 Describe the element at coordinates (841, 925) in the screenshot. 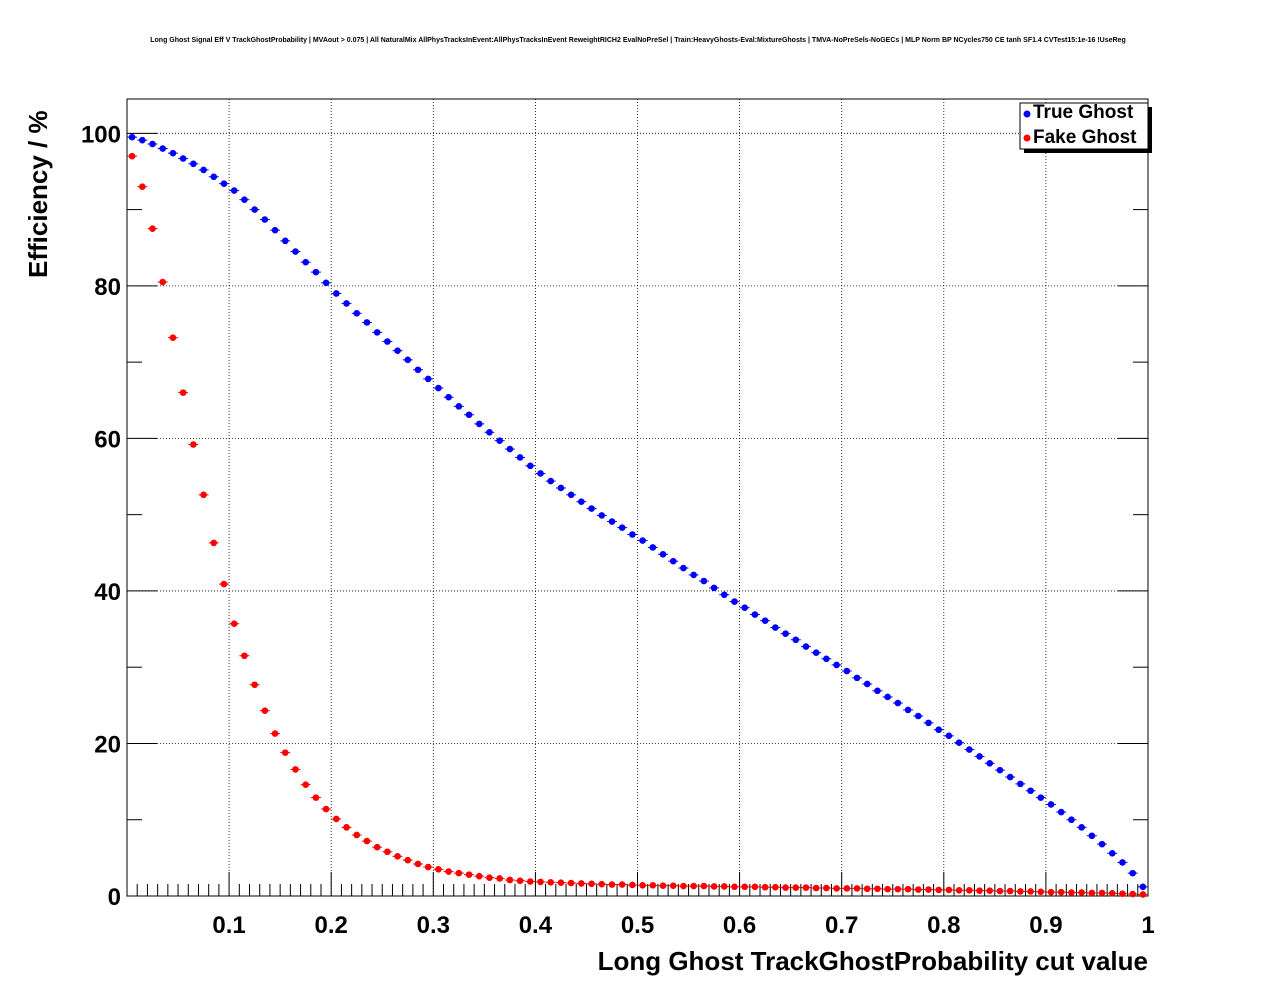

I see `x-tick-label: 0.7` at that location.